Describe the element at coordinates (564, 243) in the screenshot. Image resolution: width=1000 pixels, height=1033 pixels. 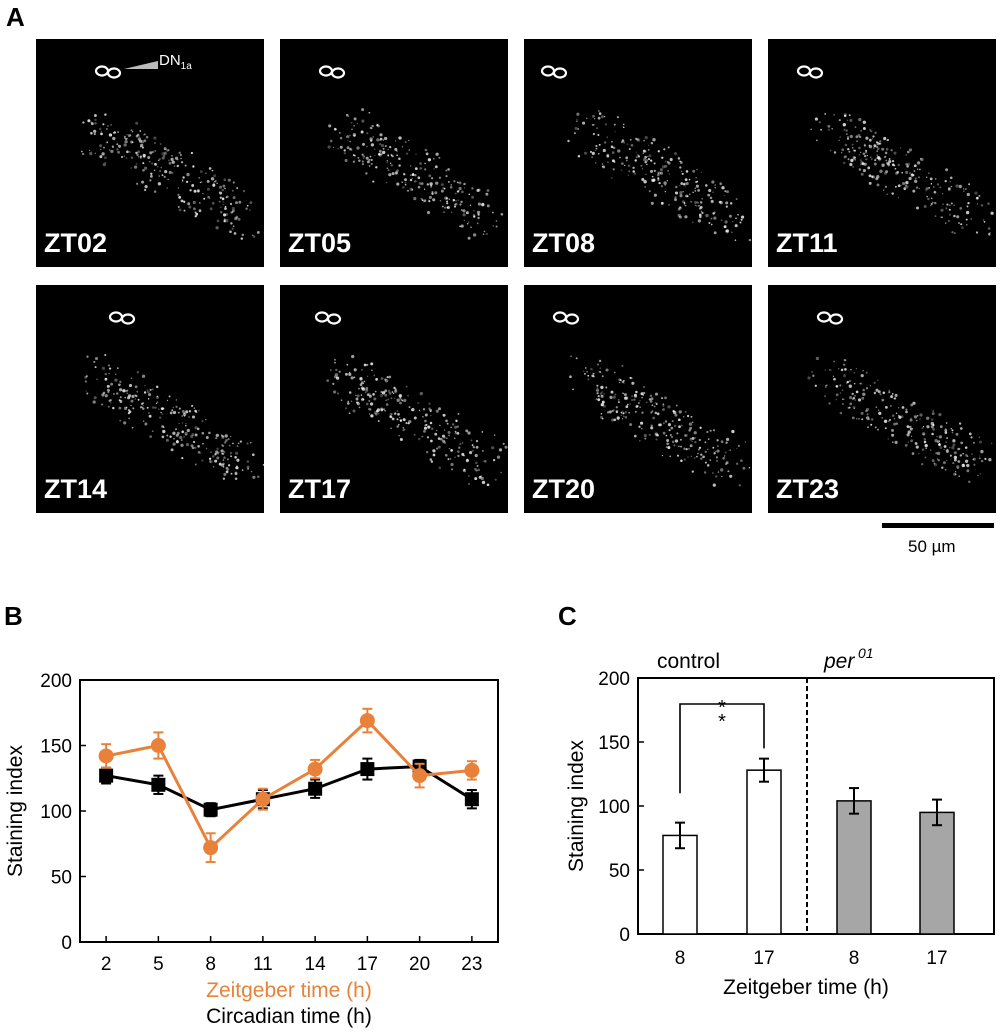
I see `timepoint-label: ZT08` at that location.